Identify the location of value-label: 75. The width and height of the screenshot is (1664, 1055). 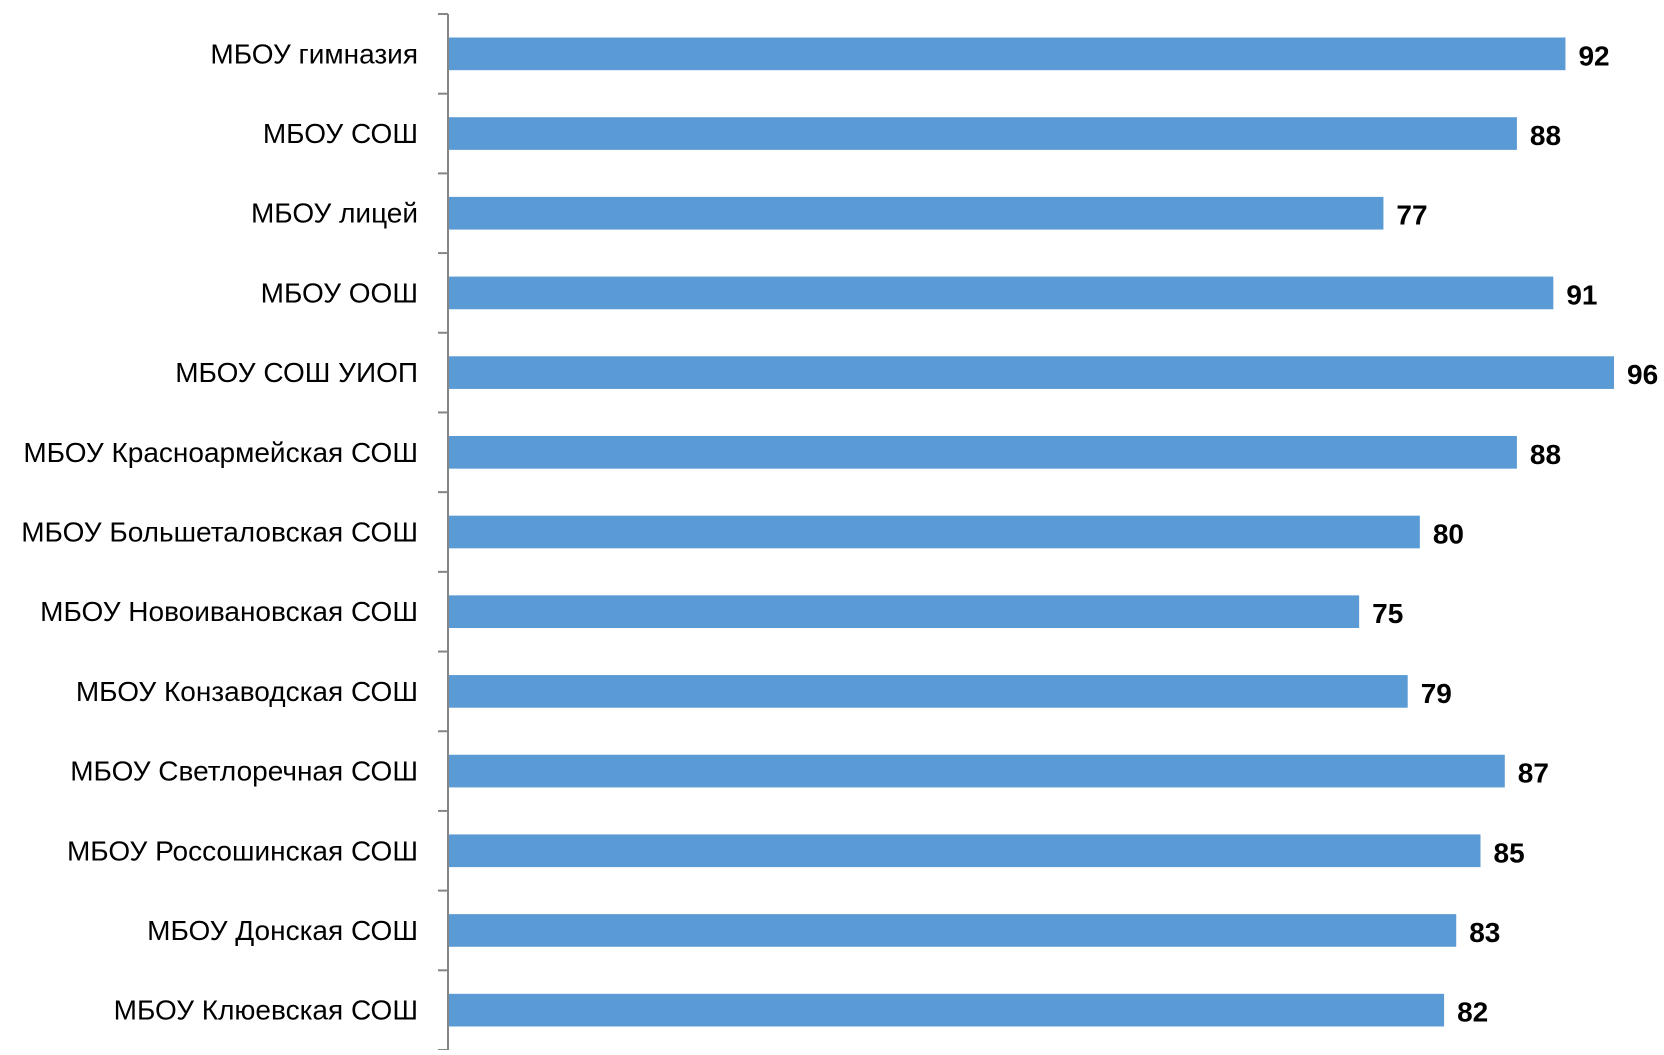
(1387, 613).